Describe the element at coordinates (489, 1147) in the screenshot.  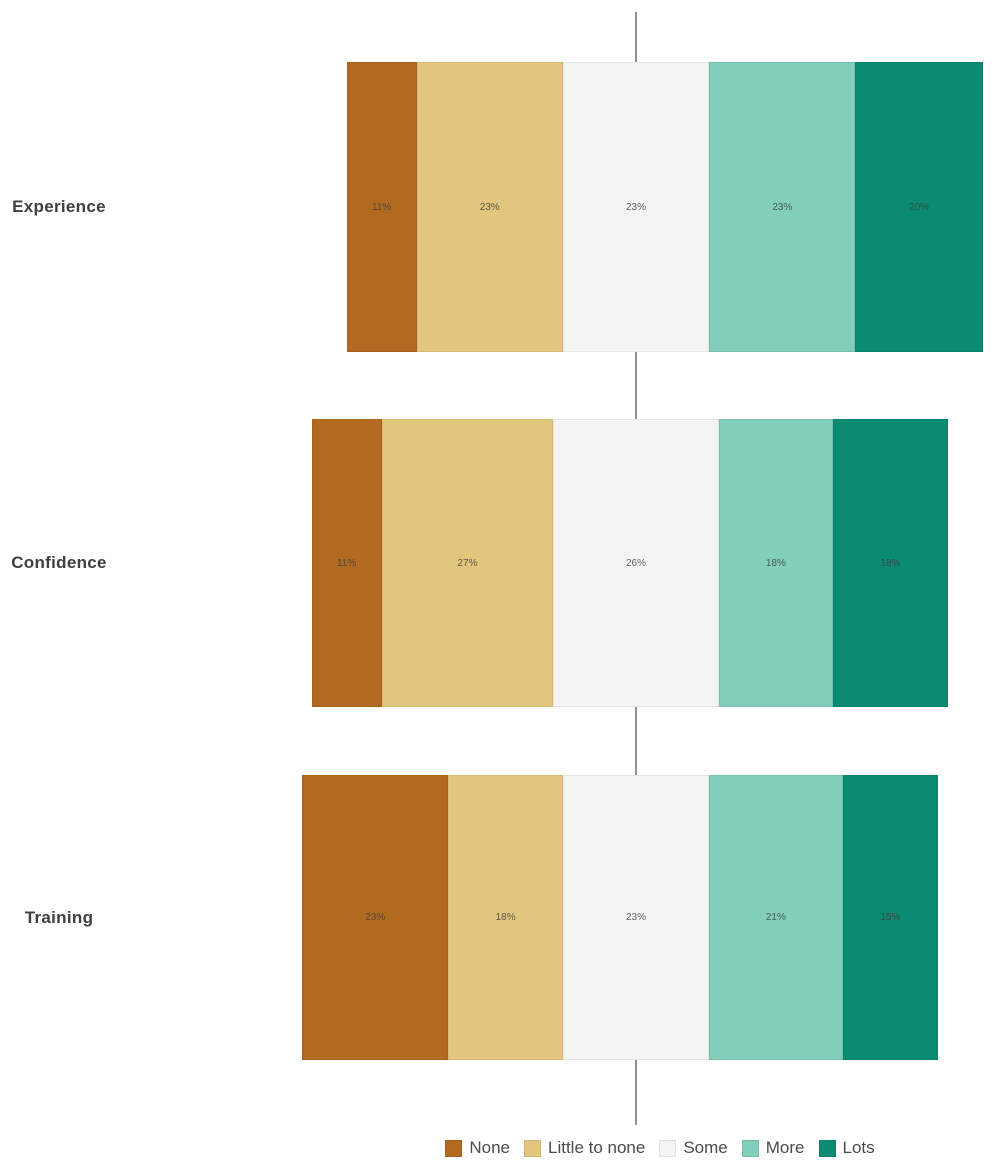
I see `legend-label: None` at that location.